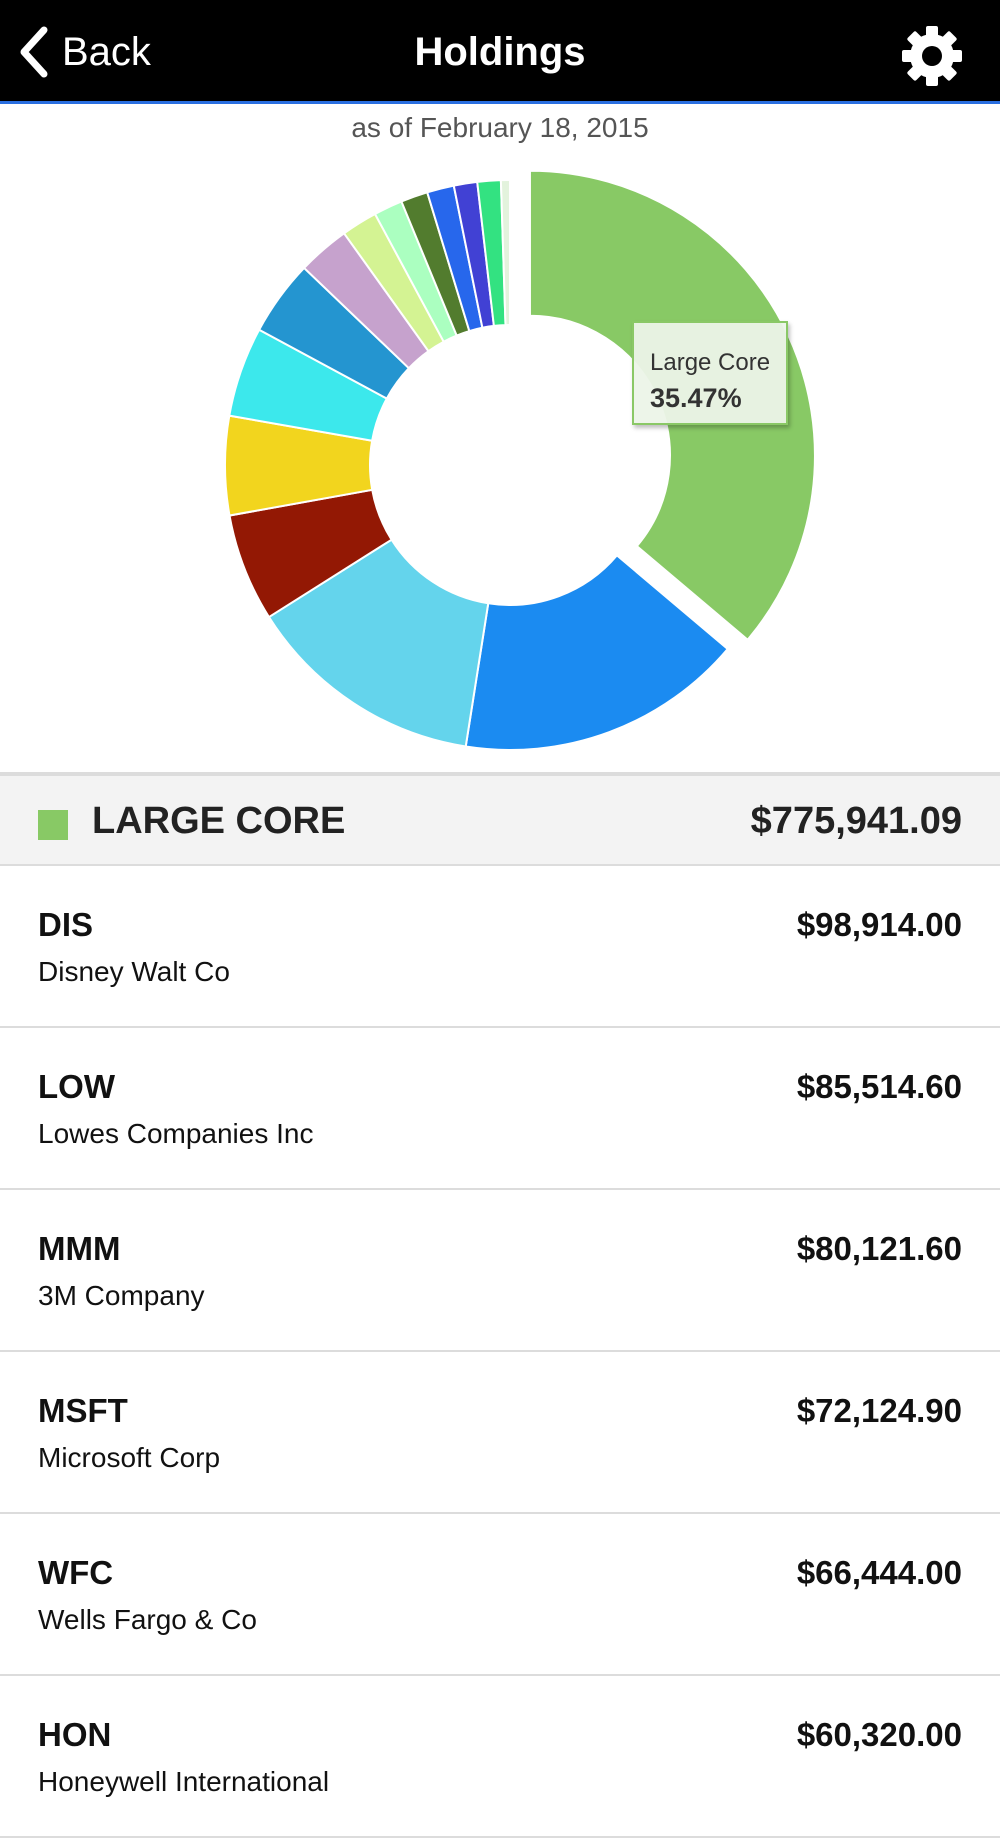  I want to click on back-button: Back, so click(83, 52).